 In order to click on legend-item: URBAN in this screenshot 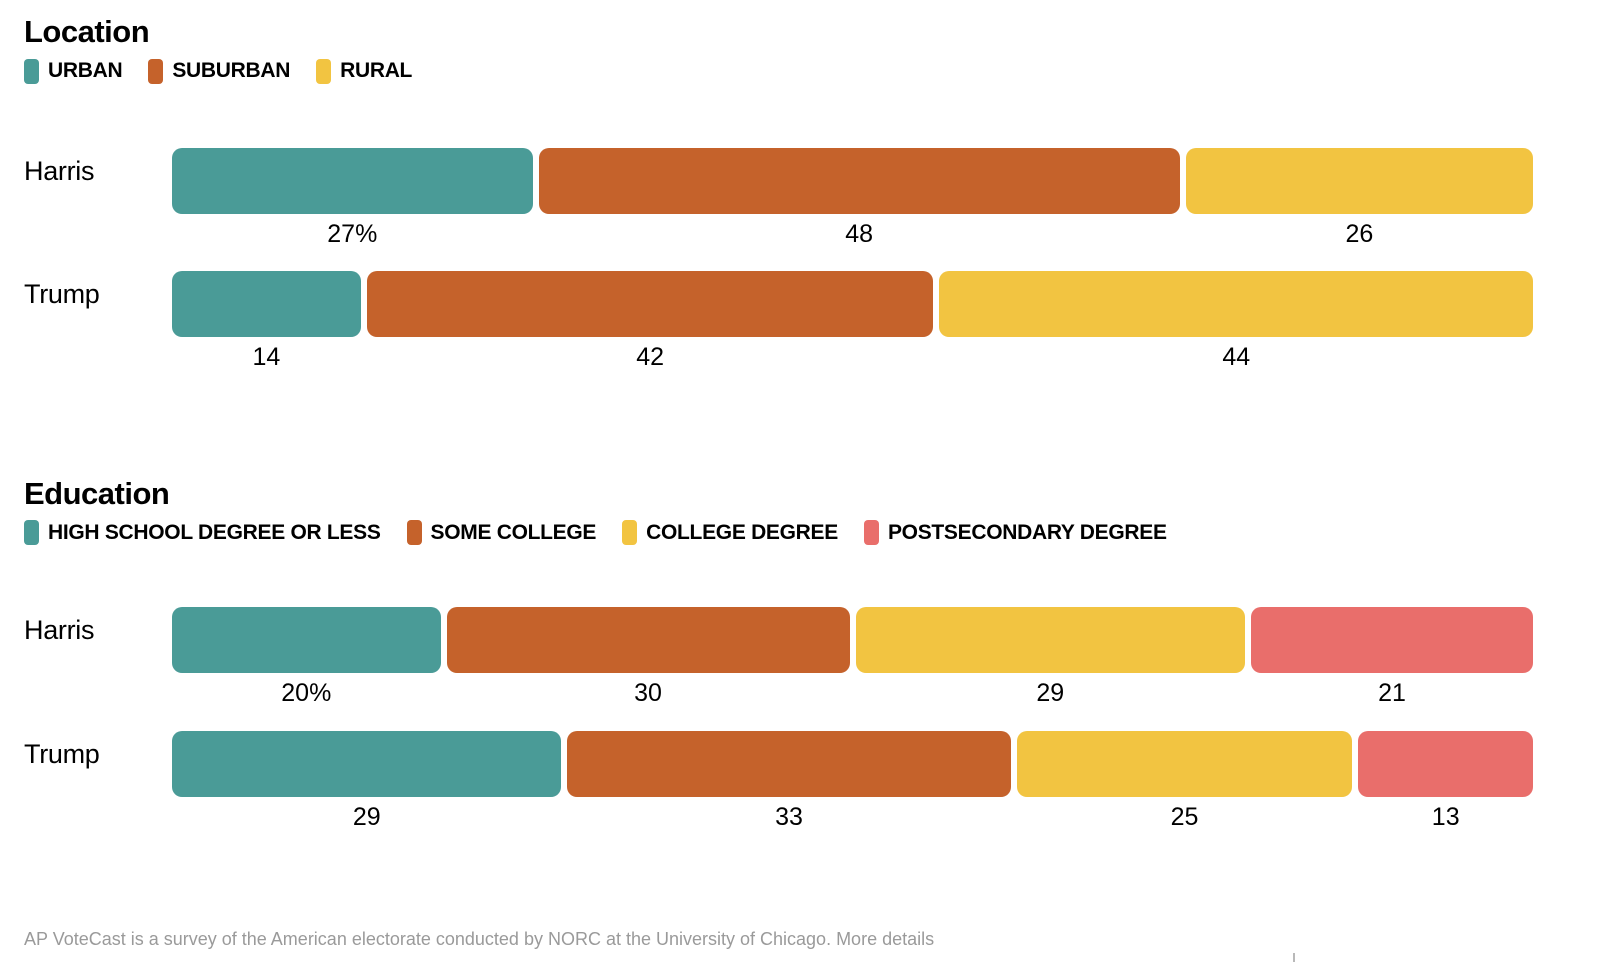, I will do `click(73, 71)`.